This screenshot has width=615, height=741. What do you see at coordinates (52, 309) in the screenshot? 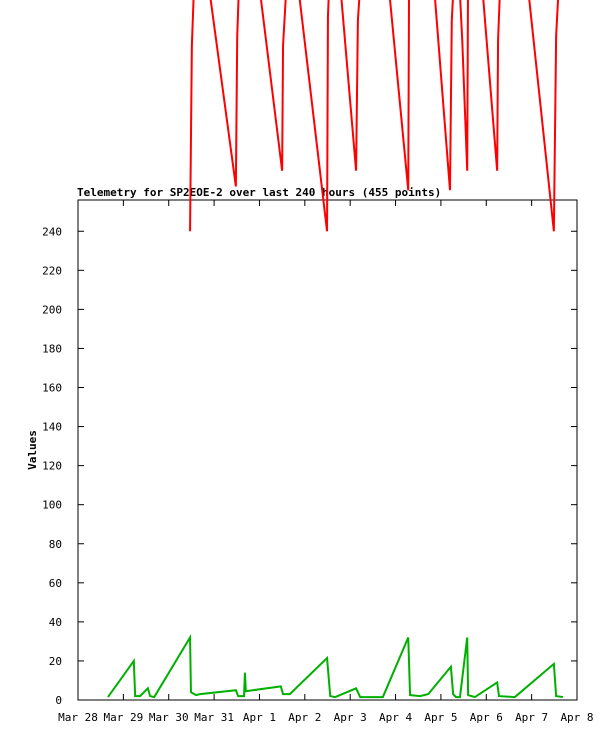
I see `y-tick-label: 200` at bounding box center [52, 309].